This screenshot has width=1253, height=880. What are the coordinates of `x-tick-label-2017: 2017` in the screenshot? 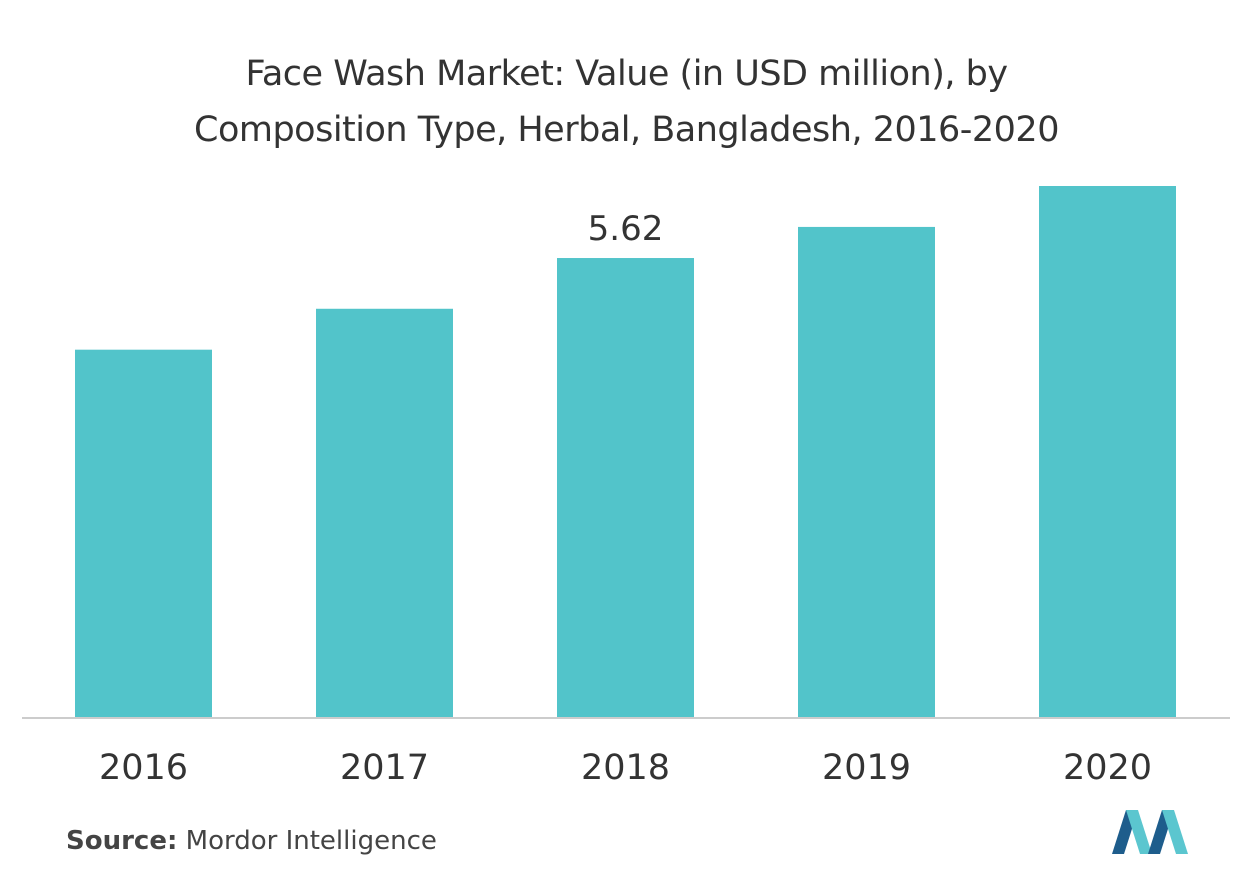 It's located at (384, 768).